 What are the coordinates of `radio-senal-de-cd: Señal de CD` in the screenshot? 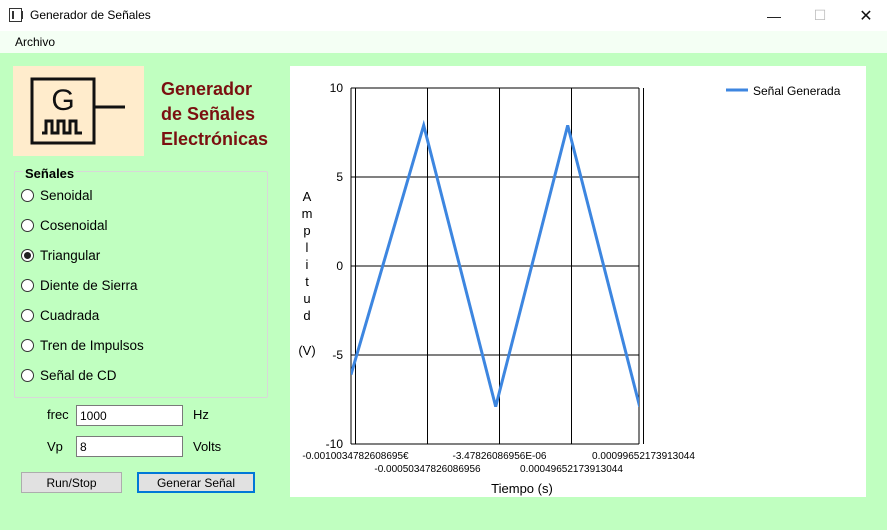 It's located at (69, 375).